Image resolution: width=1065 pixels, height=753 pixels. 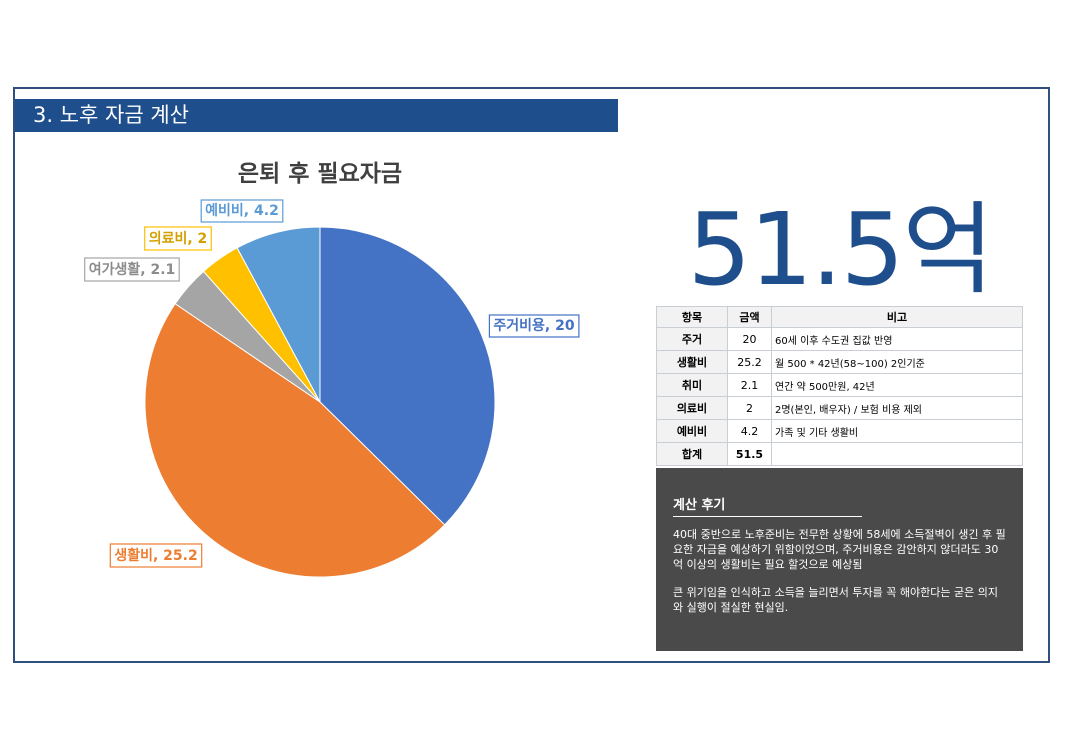 What do you see at coordinates (692, 431) in the screenshot?
I see `row-item: 예비비` at bounding box center [692, 431].